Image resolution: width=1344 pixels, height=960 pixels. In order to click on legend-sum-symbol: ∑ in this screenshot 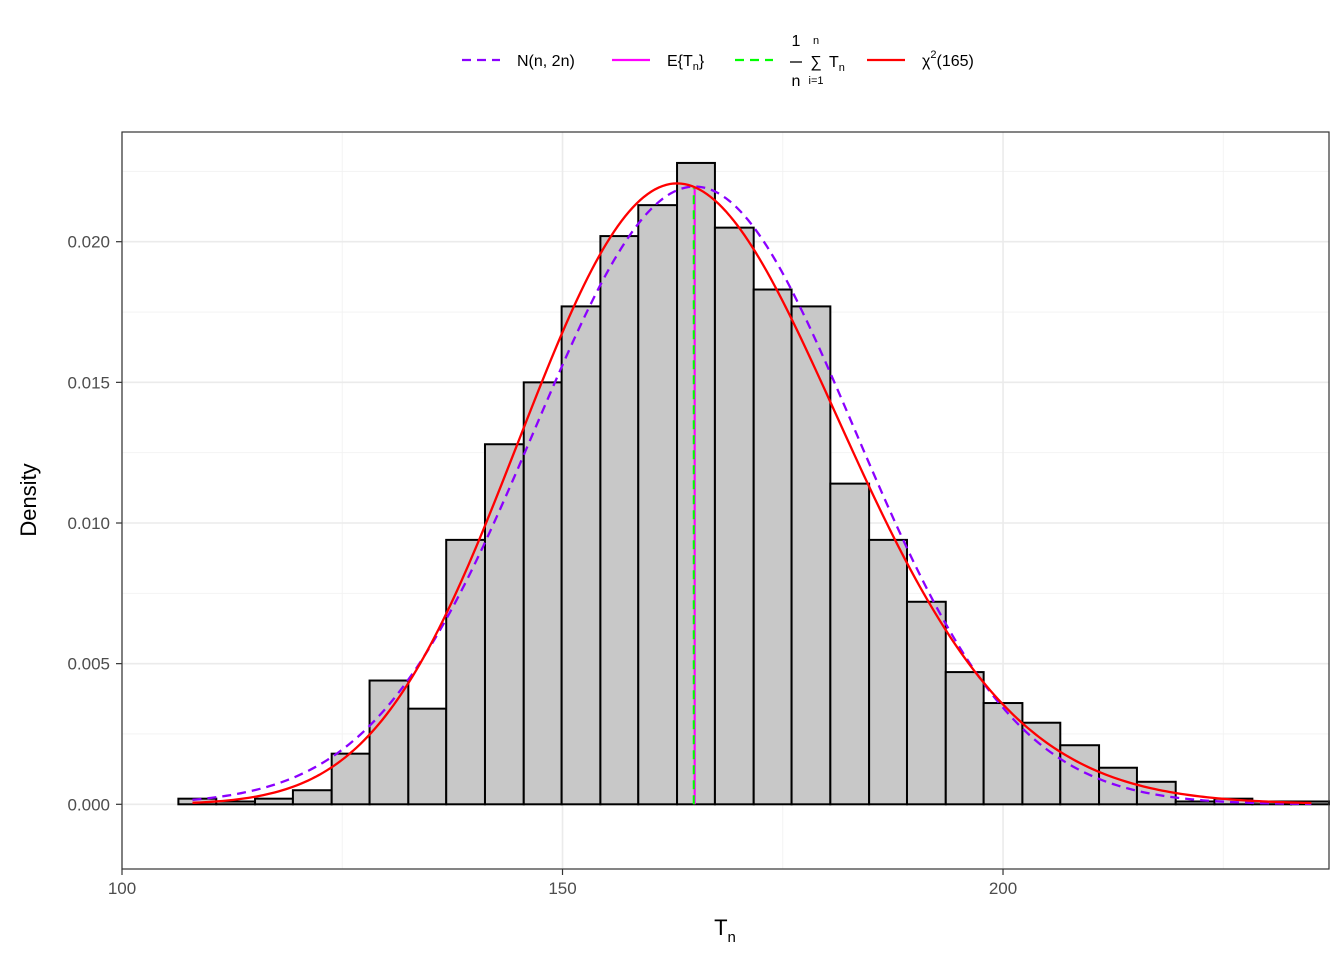, I will do `click(815, 62)`.